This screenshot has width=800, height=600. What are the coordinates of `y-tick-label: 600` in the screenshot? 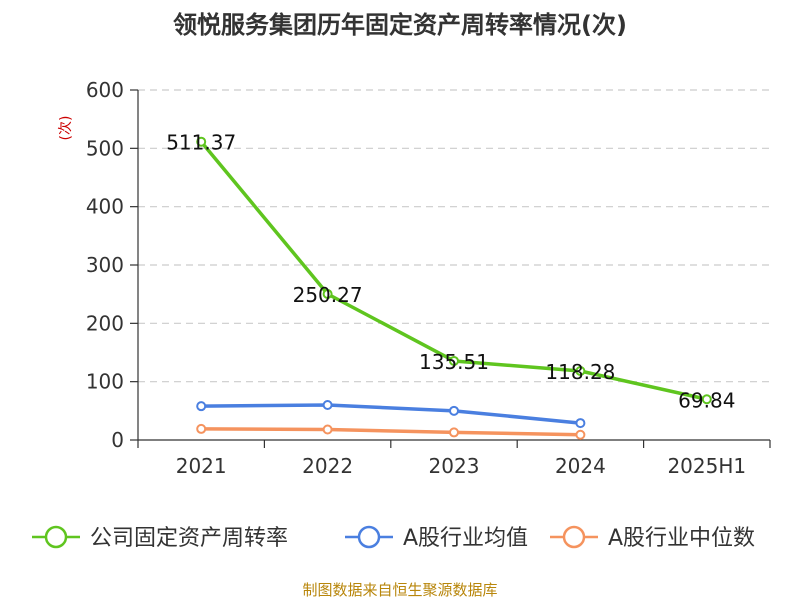 It's located at (105, 90).